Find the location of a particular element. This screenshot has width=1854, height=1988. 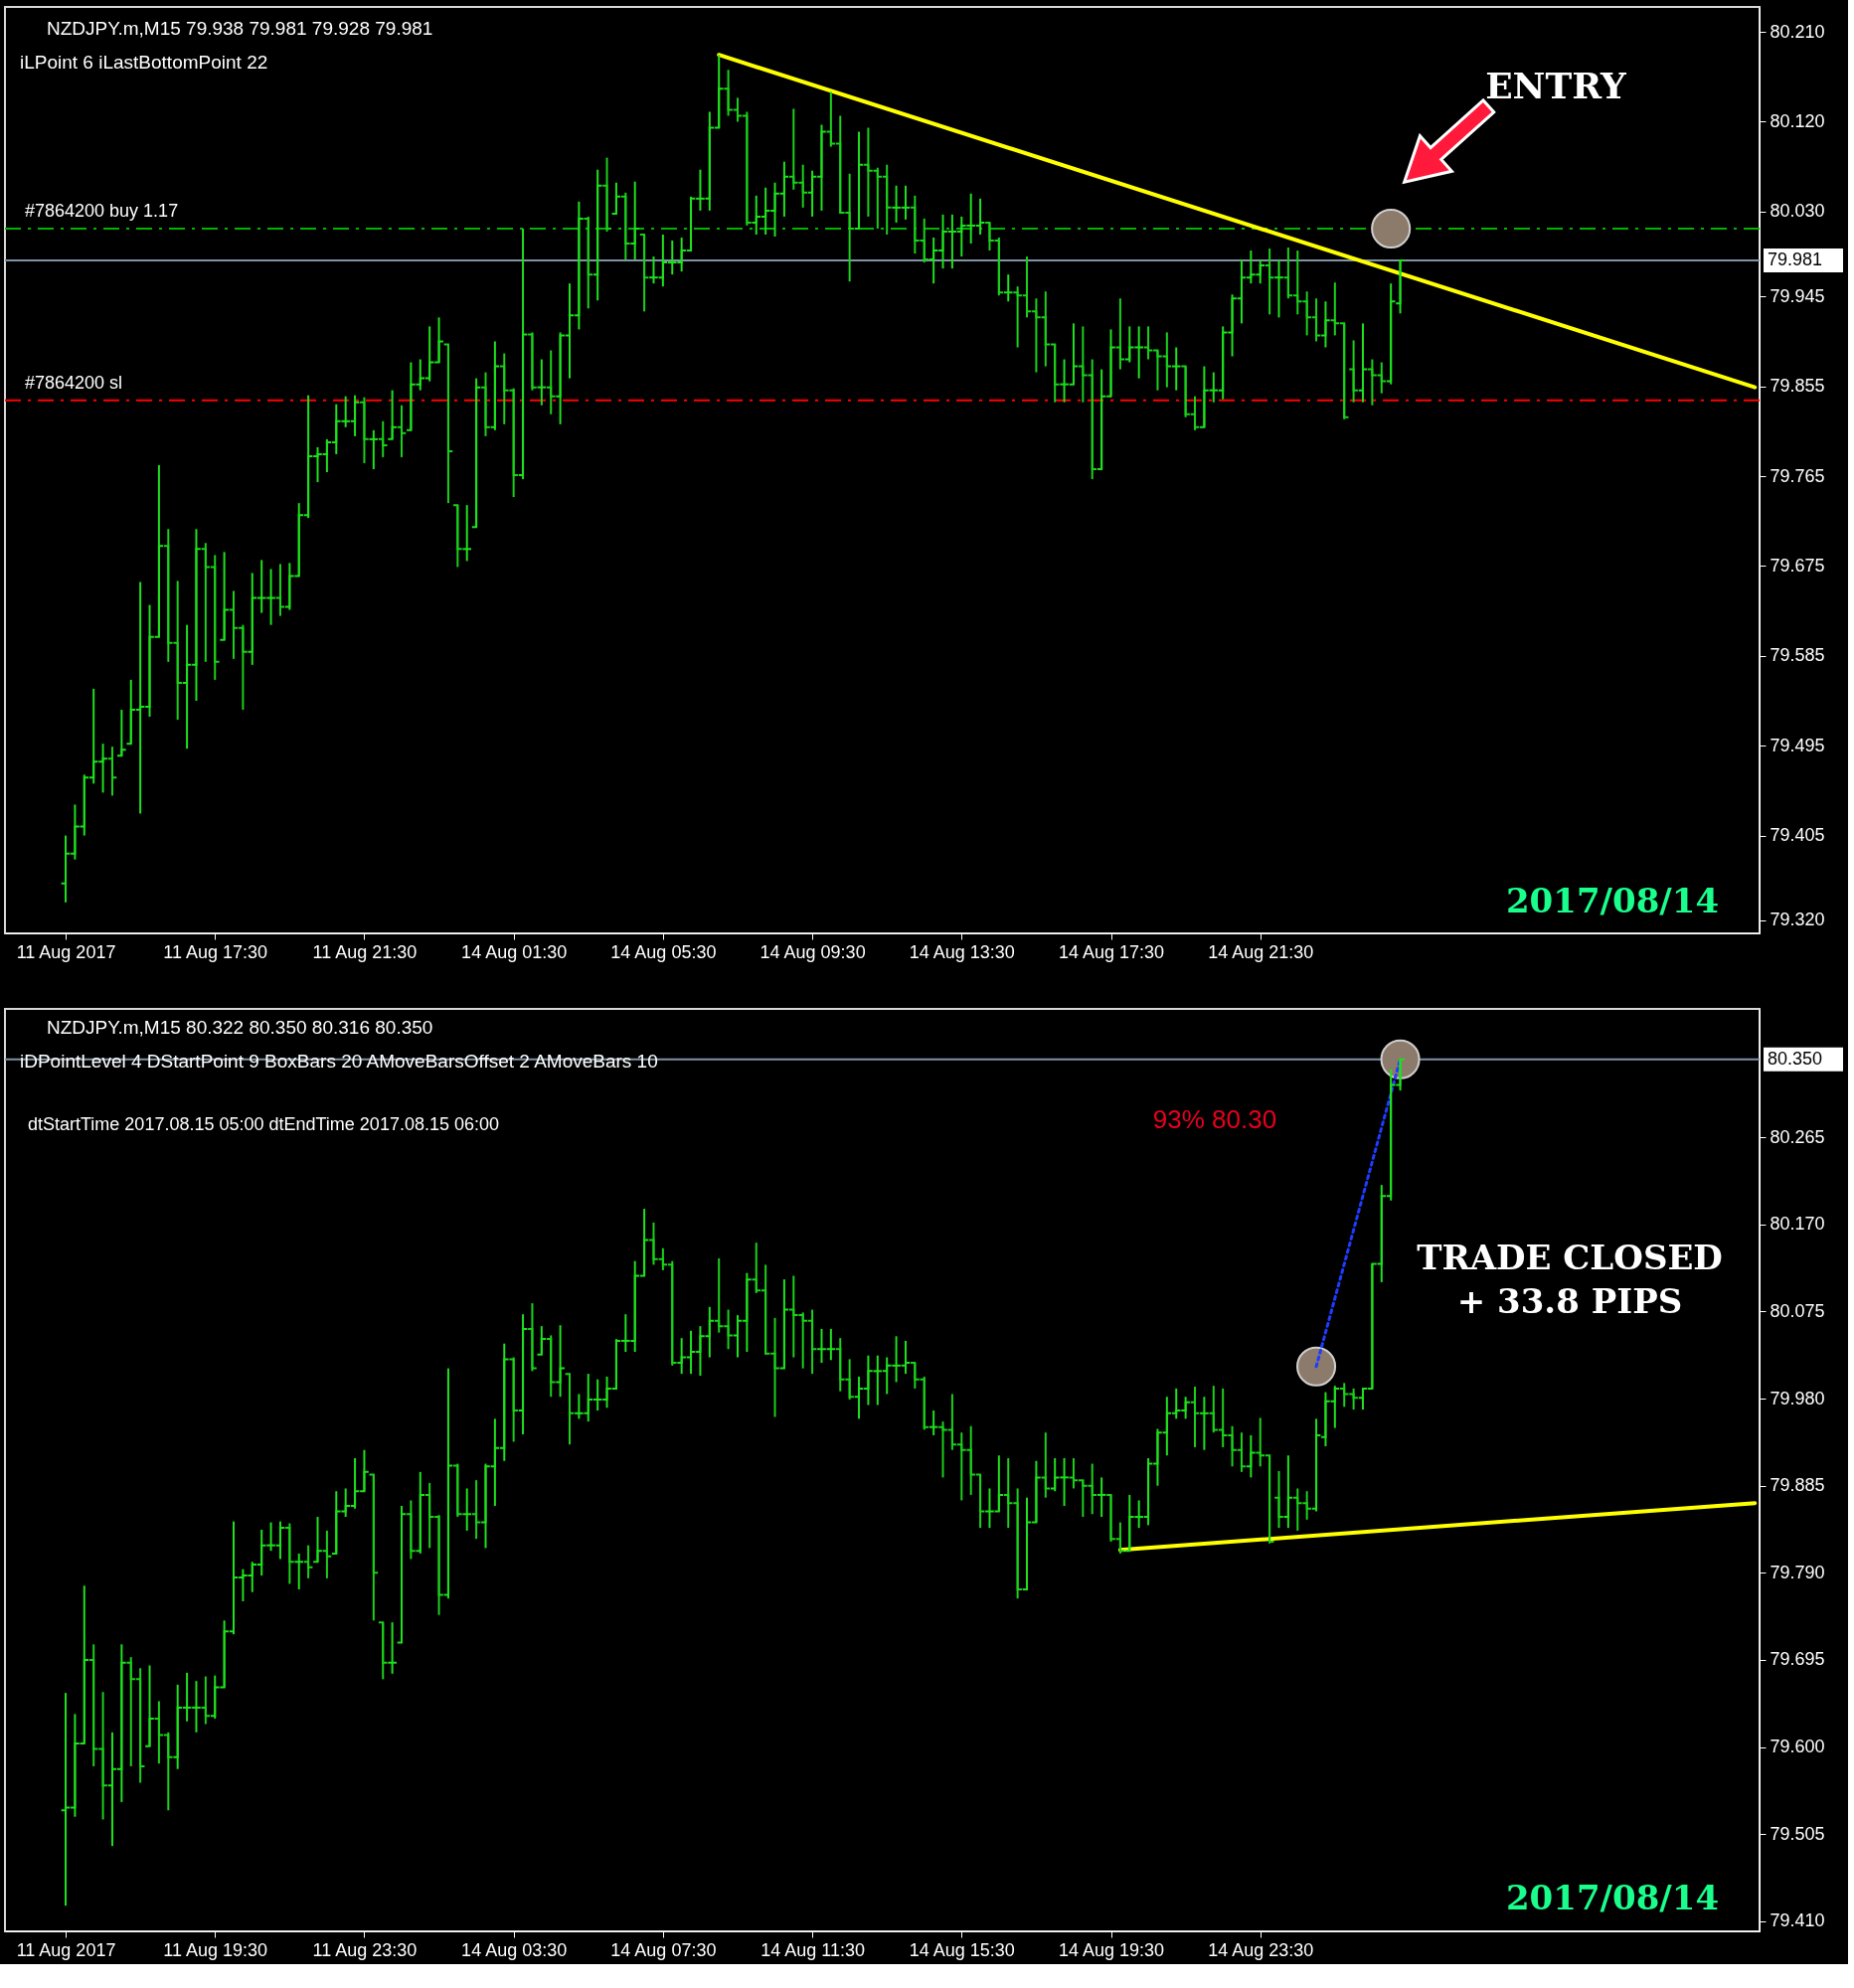

ref-line-label: 80.350 is located at coordinates (1795, 1058).